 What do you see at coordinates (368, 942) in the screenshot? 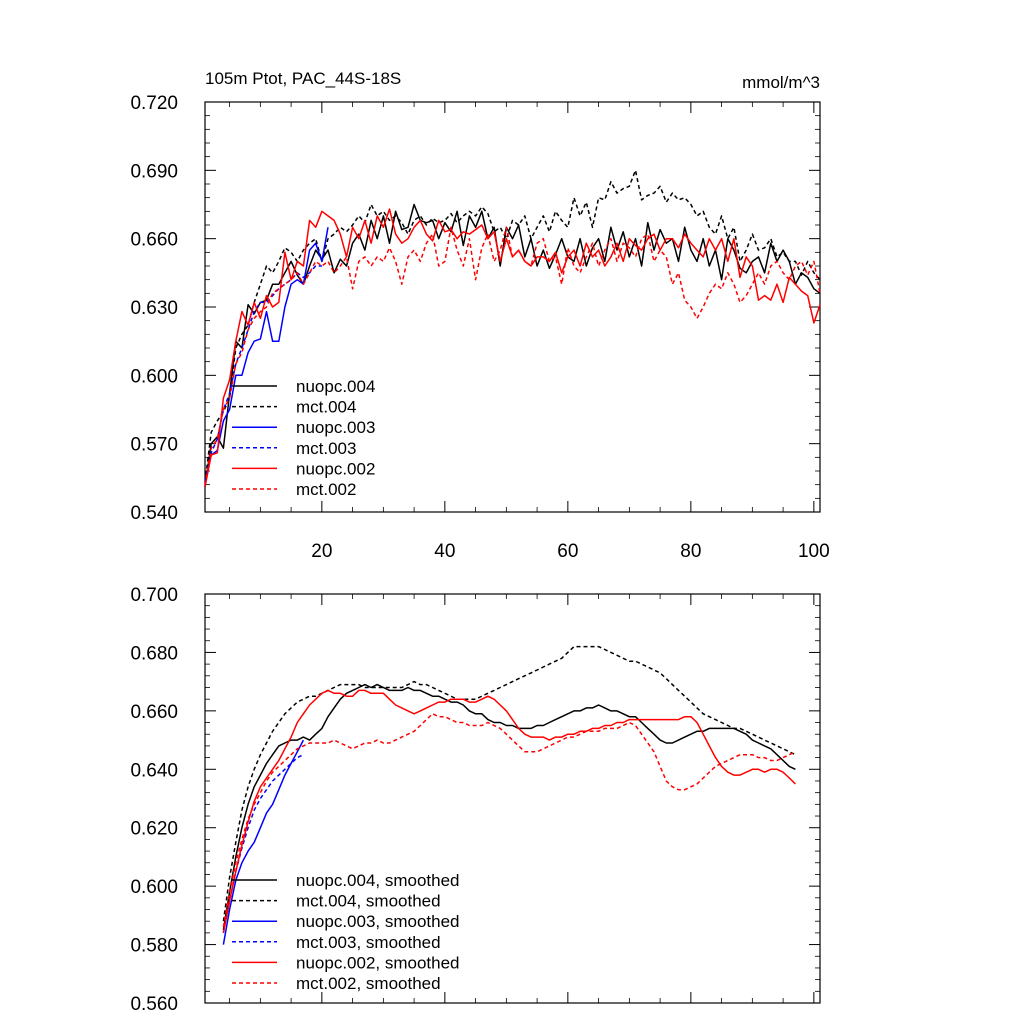
I see `legend-label: mct.003, smoothed` at bounding box center [368, 942].